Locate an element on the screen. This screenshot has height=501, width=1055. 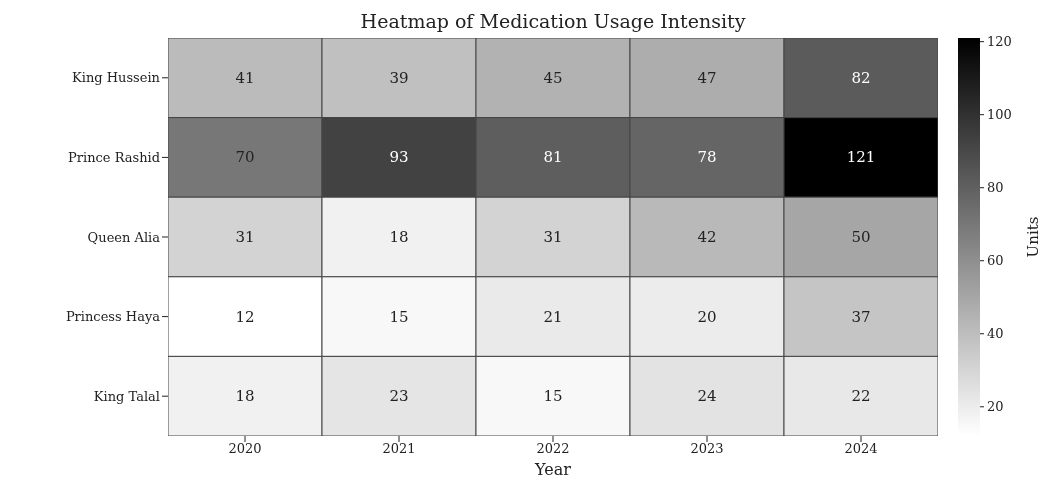
data-label: 23 is located at coordinates (399, 396).